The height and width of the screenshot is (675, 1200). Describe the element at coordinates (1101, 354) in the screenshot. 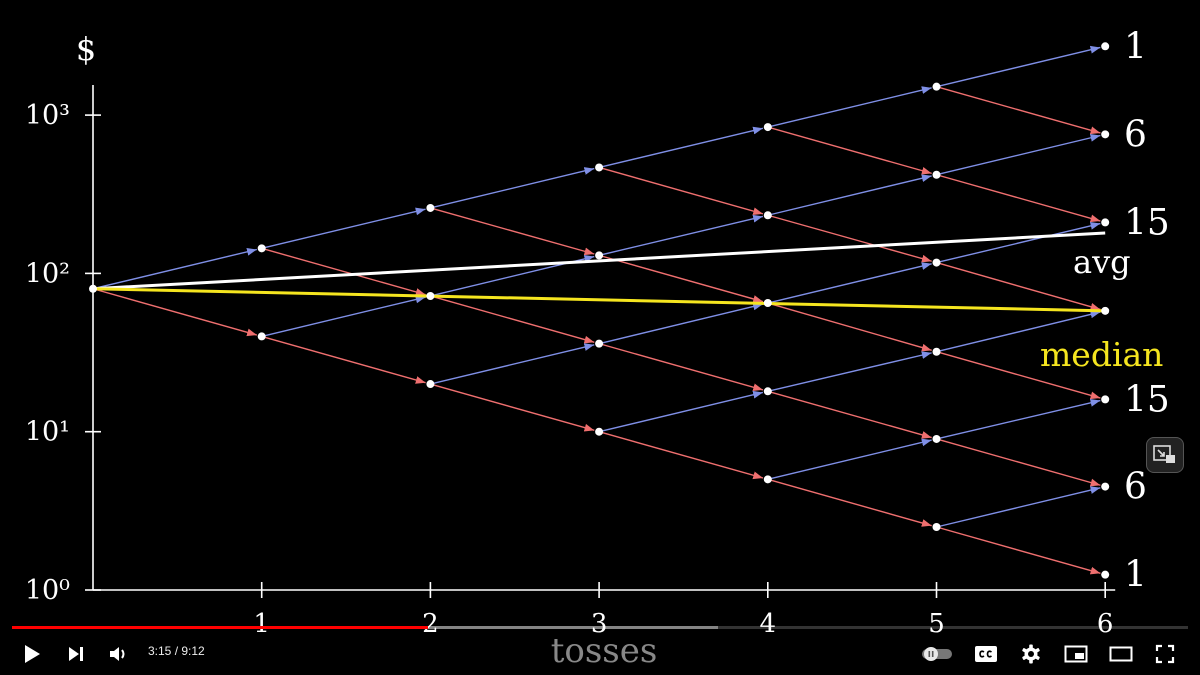

I see `series-label-median: median` at that location.